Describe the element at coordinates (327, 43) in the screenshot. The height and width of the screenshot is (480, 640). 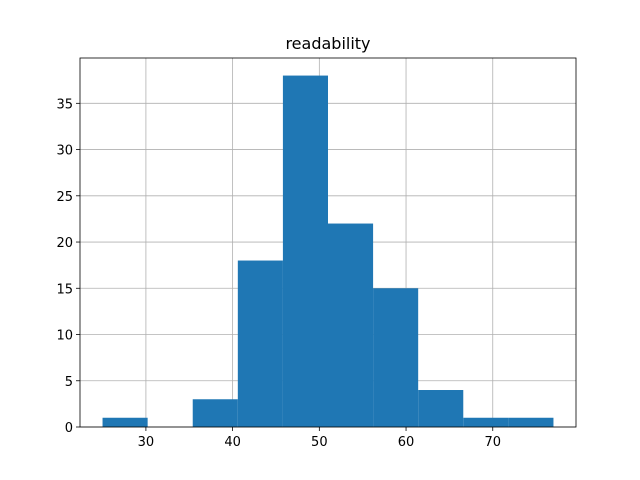
I see `chart-title: readability` at that location.